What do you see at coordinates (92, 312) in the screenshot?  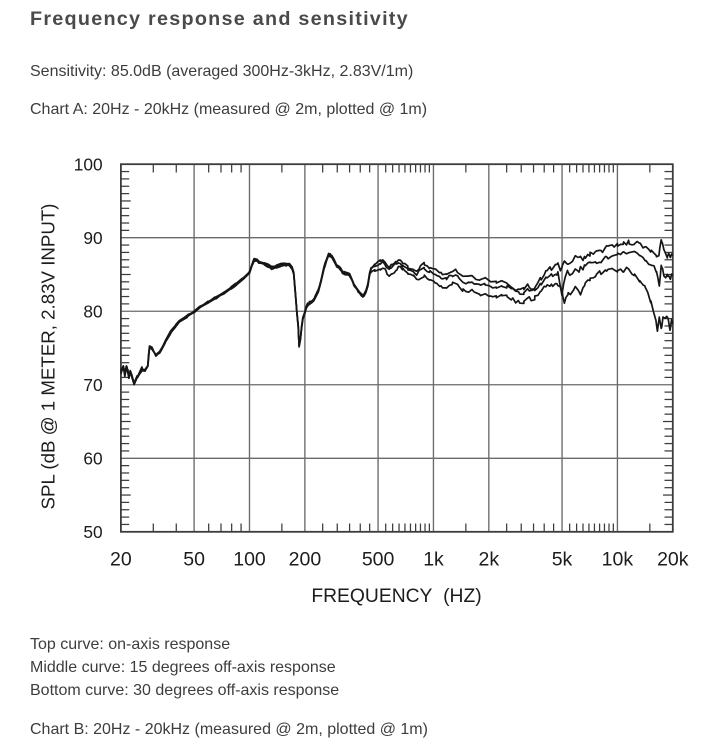 I see `svg-text: 80` at bounding box center [92, 312].